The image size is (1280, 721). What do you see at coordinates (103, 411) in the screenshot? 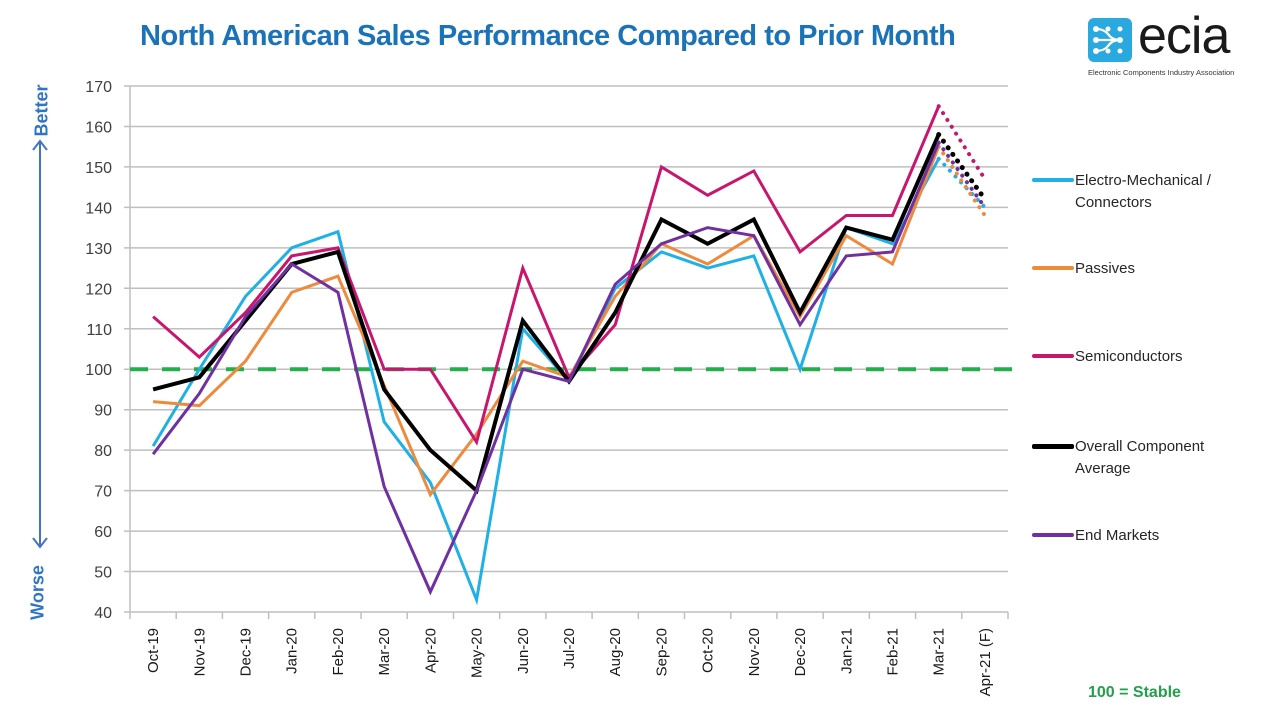
I see `y-tick-label: 90` at bounding box center [103, 411].